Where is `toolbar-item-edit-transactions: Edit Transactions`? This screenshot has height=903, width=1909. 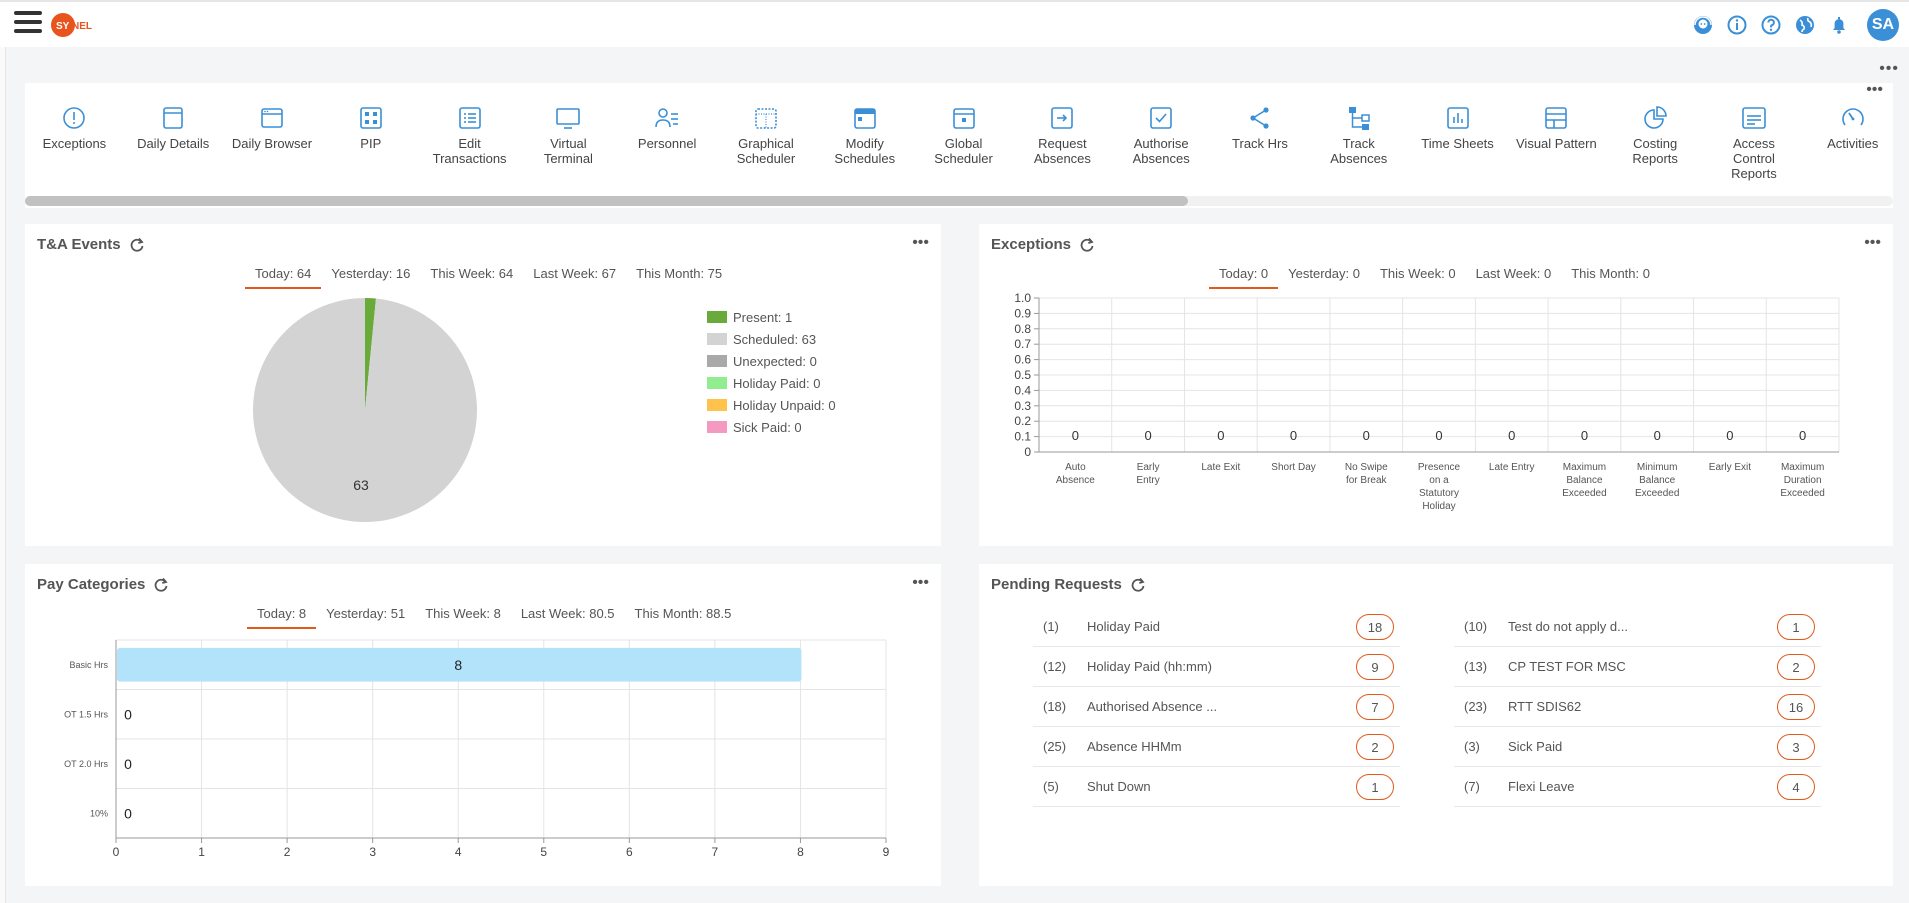
toolbar-item-edit-transactions: Edit Transactions is located at coordinates (469, 143).